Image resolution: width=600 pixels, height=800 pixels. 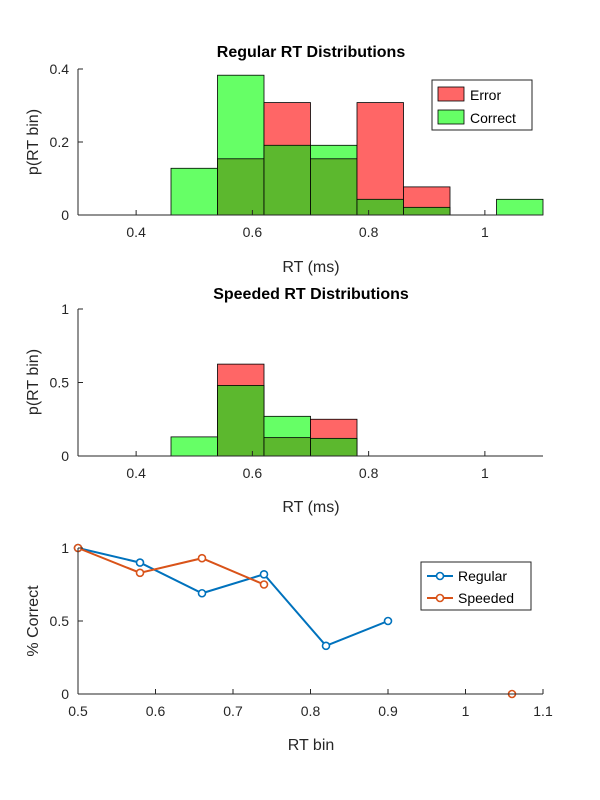 What do you see at coordinates (543, 711) in the screenshot?
I see `correct-x-tick-label: 1.1` at bounding box center [543, 711].